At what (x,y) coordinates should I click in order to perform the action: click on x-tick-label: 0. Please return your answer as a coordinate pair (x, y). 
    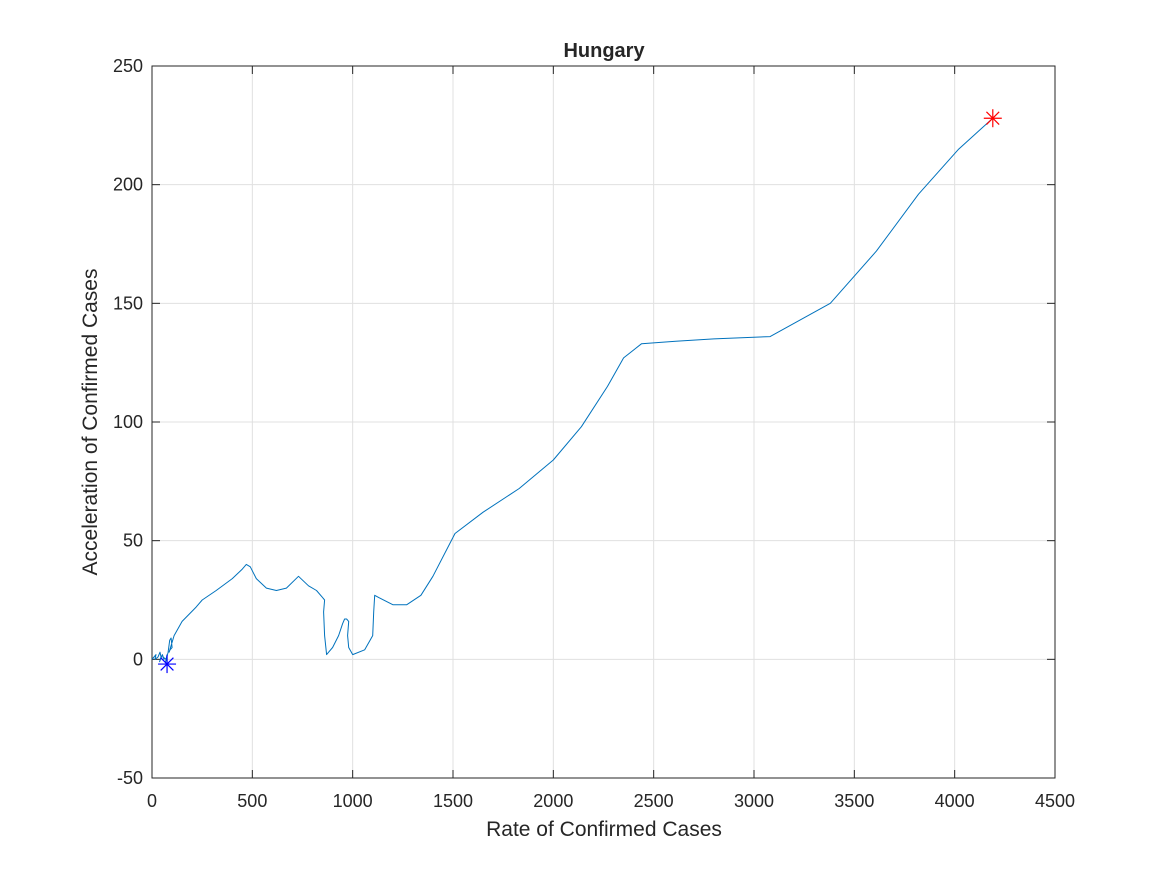
    Looking at the image, I should click on (152, 801).